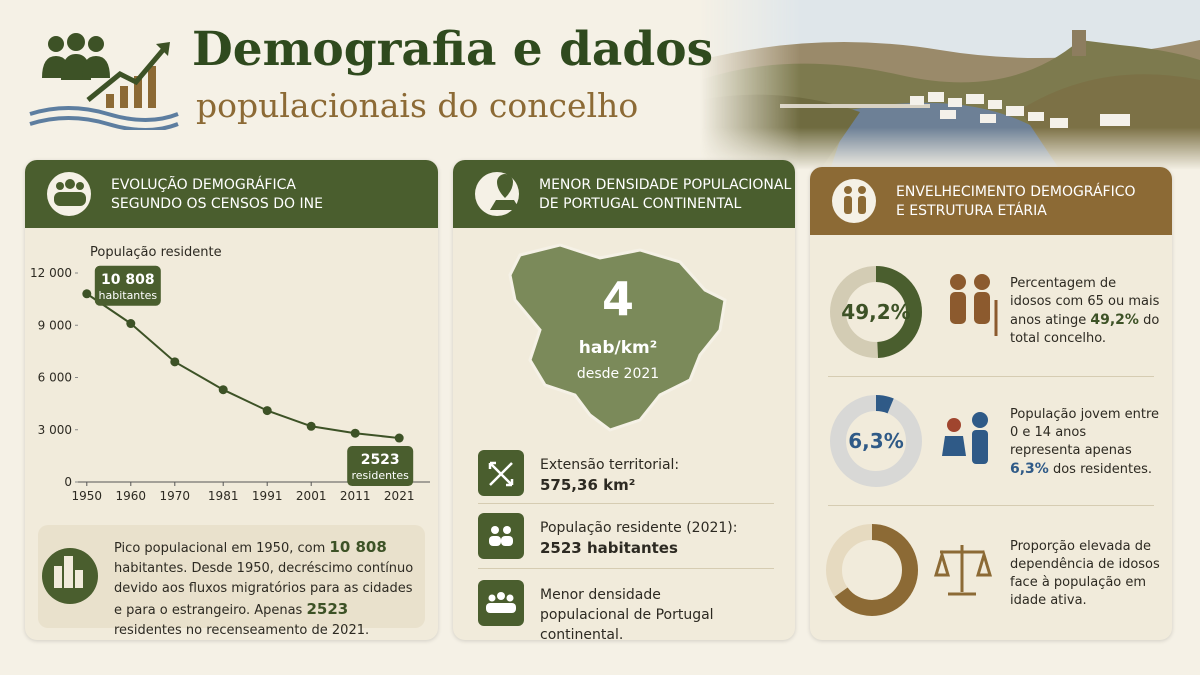 The image size is (1200, 675). I want to click on item-label: População residente (2021):, so click(639, 528).